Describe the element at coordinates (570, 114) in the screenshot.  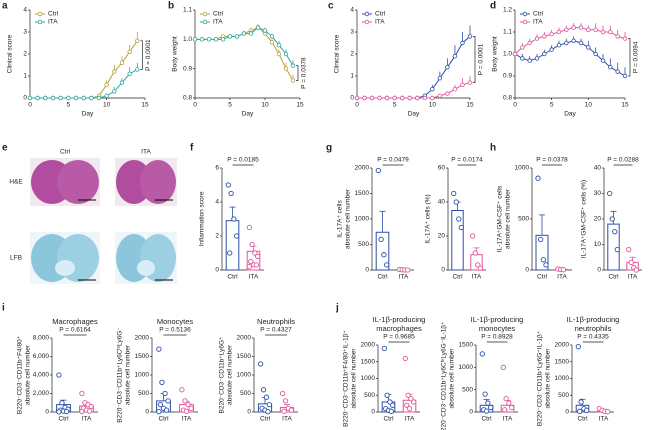
I see `x-axis-label: Day` at that location.